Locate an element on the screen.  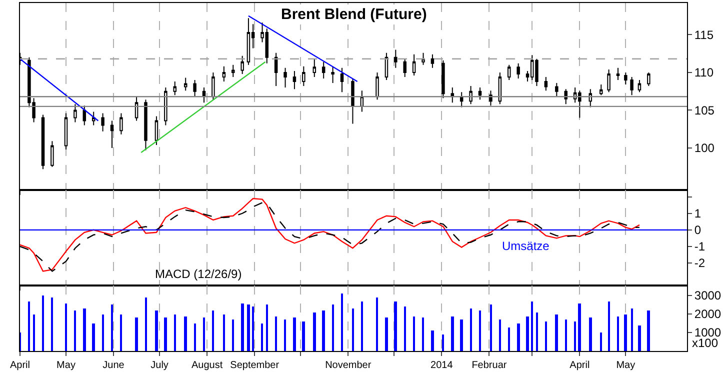
x-tick-label: July is located at coordinates (159, 365).